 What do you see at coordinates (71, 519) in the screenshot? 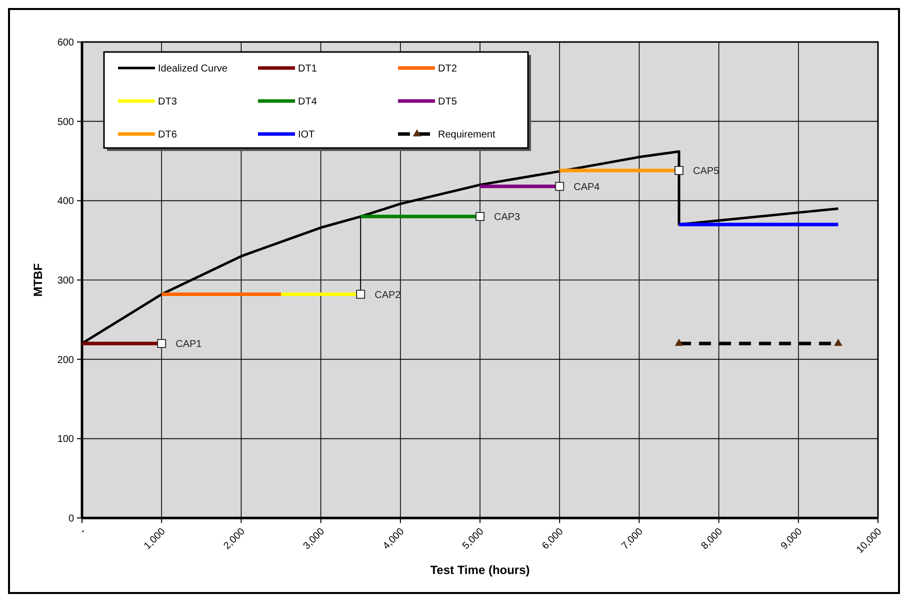
I see `y-tick-label: 0` at bounding box center [71, 519].